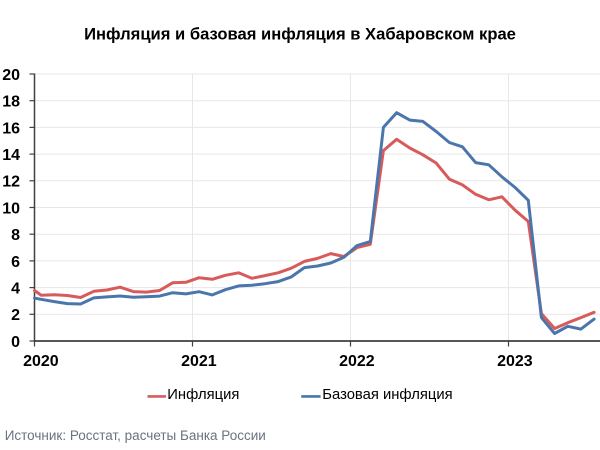 The width and height of the screenshot is (600, 450). Describe the element at coordinates (11, 155) in the screenshot. I see `svg-text: 14` at that location.